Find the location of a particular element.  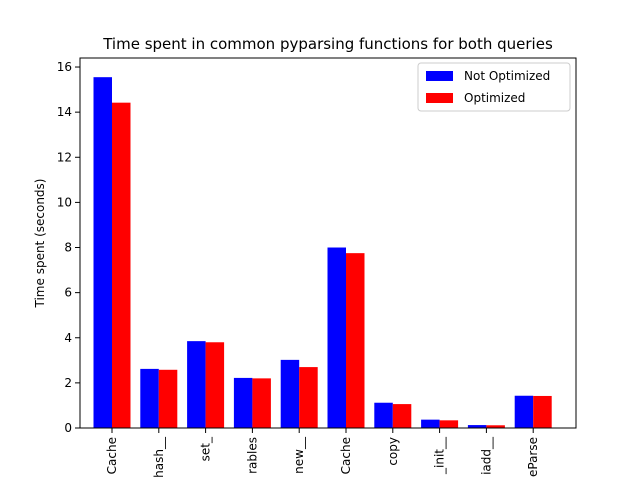

x-tick-label: set_ is located at coordinates (206, 448).